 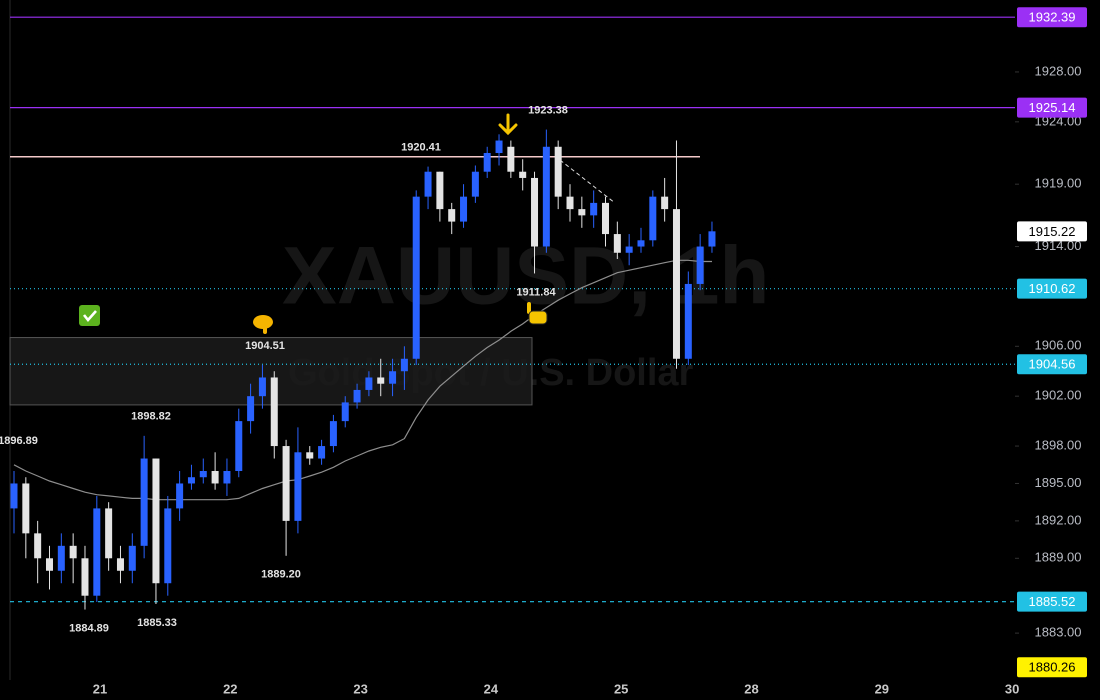 I want to click on x-tick-label: 30, so click(x=1012, y=688).